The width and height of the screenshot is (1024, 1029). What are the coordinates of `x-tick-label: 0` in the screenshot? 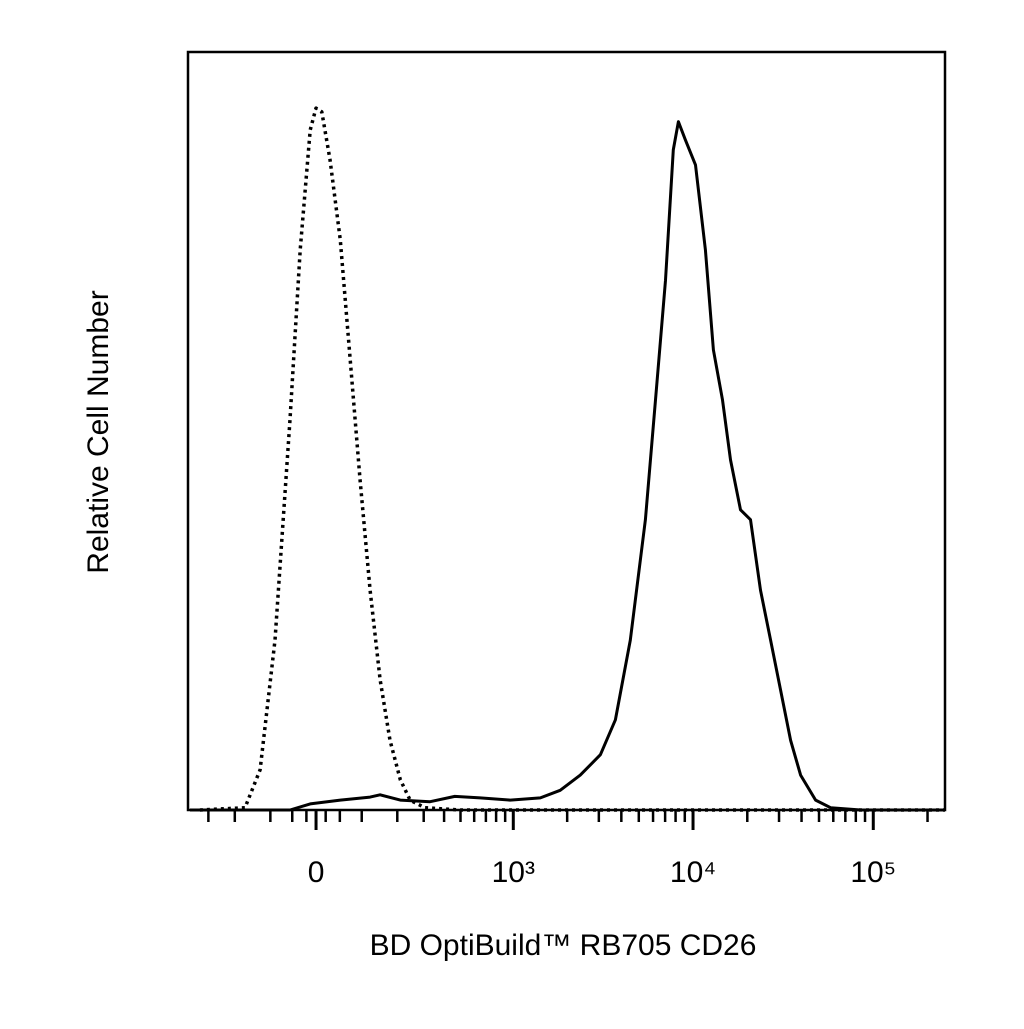 It's located at (316, 872).